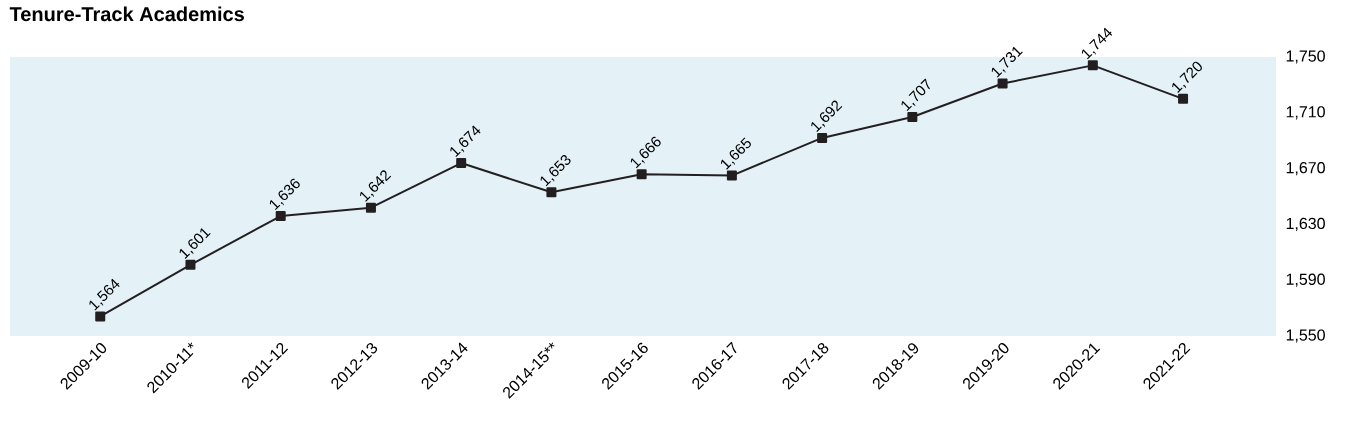  I want to click on y-tick-label: 1,550, so click(1305, 336).